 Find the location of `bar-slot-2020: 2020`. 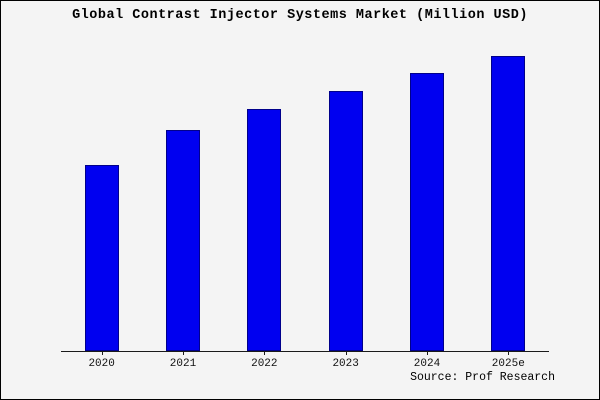

bar-slot-2020: 2020 is located at coordinates (101, 205).